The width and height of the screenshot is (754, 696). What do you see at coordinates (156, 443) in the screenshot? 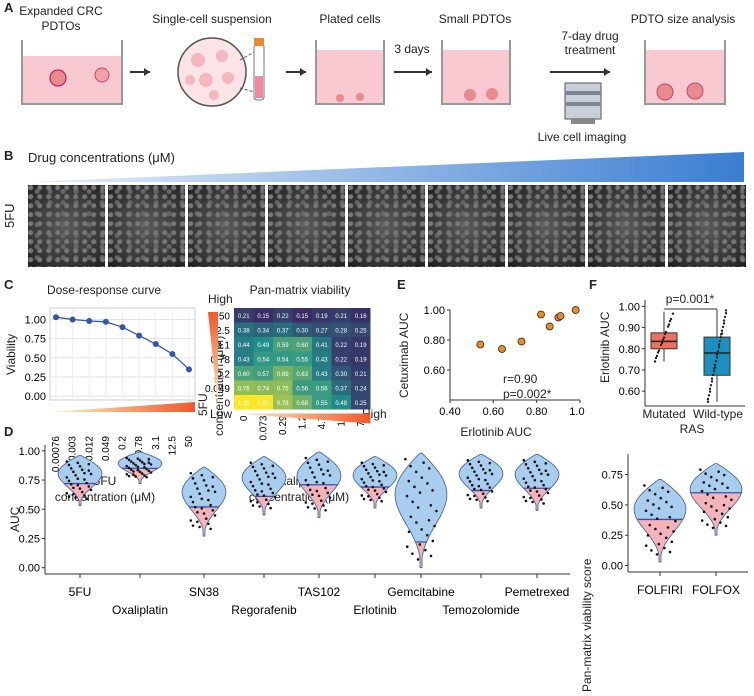
I see `x-tick-label: 3.1` at bounding box center [156, 443].